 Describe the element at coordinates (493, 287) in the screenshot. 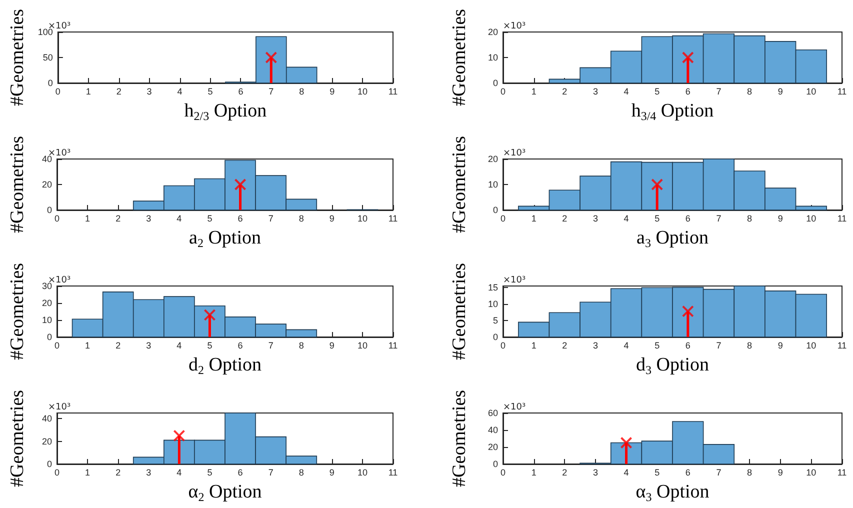

I see `y-tick-label: 15` at that location.